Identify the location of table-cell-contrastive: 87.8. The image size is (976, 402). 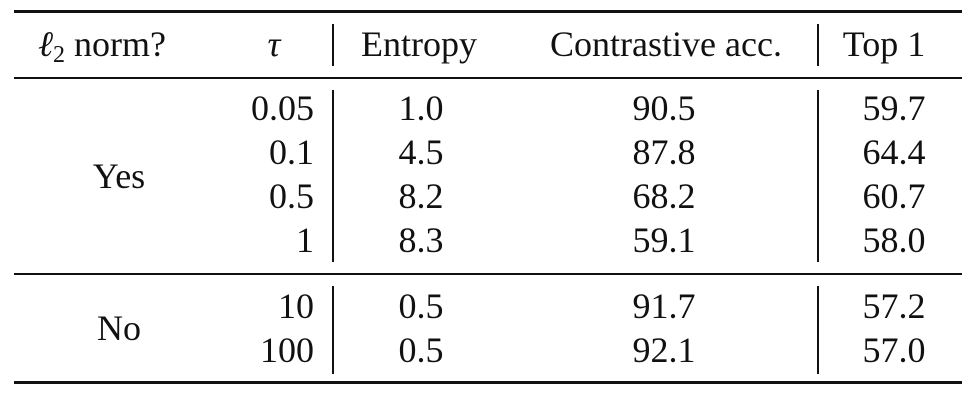
(664, 152).